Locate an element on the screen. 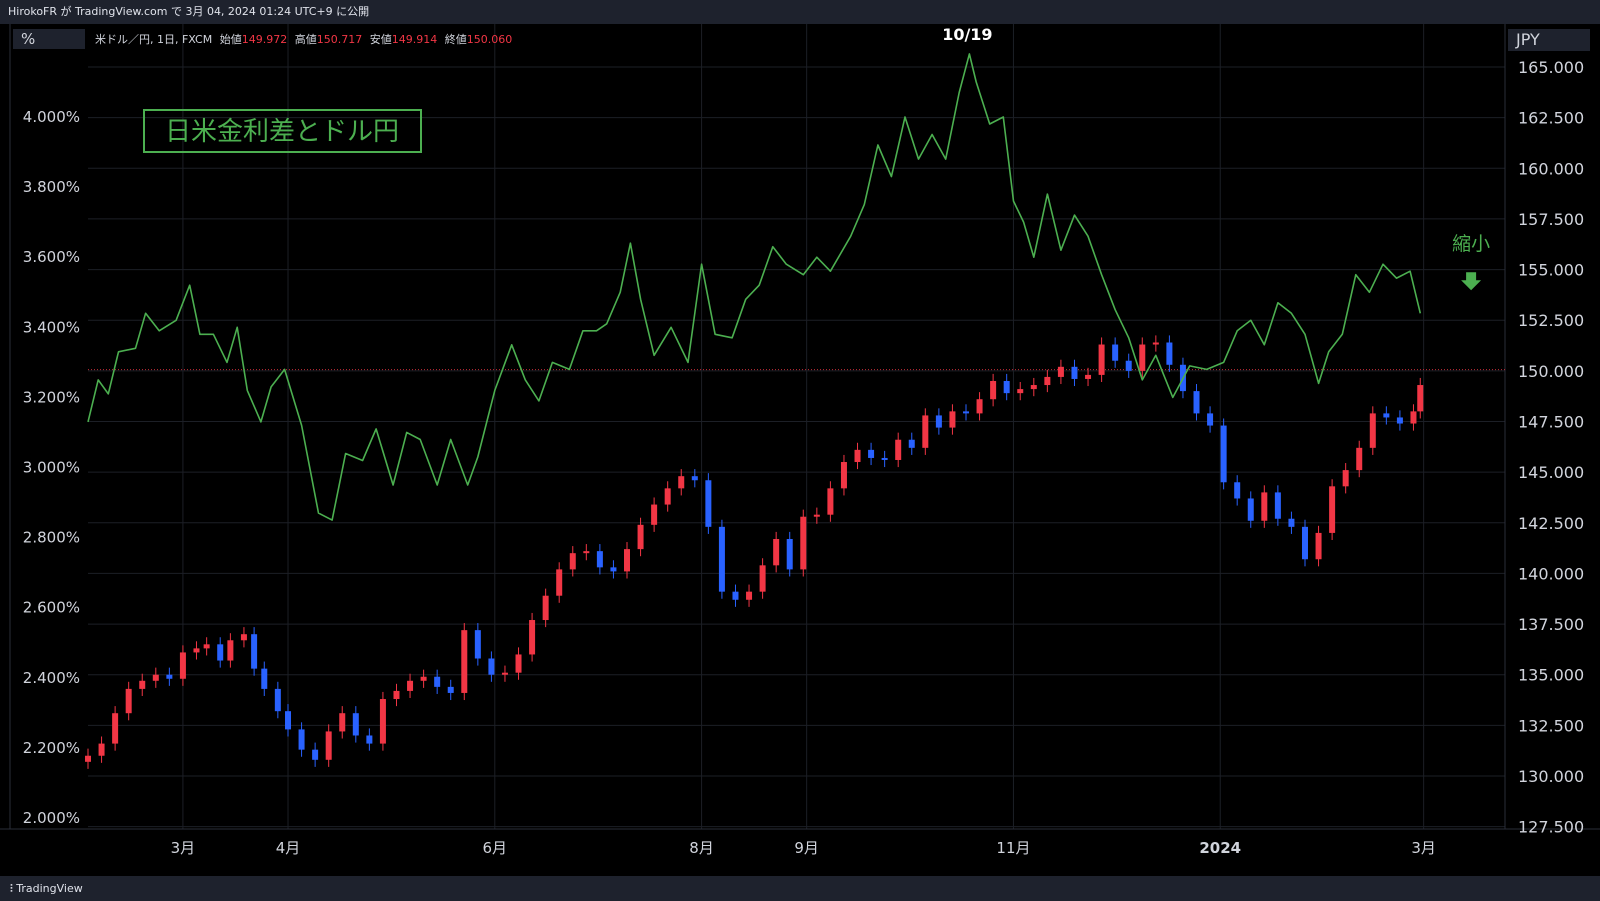 The image size is (1600, 901). right-axis-tick-label: 152.500 is located at coordinates (1551, 320).